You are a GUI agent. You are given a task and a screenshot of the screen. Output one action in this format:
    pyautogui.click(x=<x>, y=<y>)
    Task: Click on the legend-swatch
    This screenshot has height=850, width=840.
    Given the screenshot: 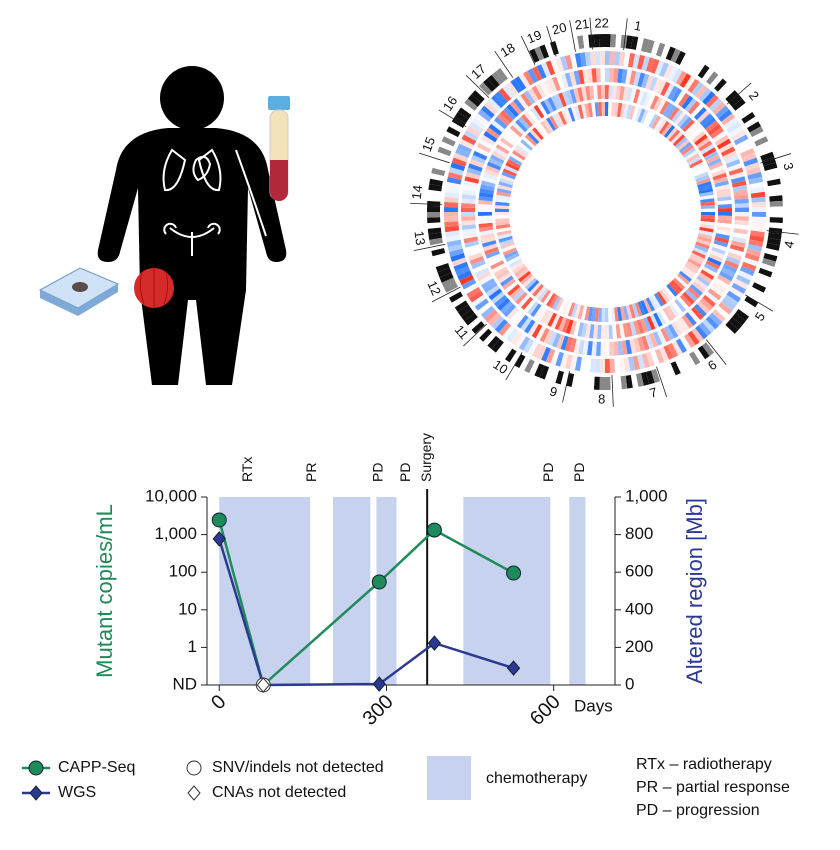 What is the action you would take?
    pyautogui.click(x=449, y=778)
    